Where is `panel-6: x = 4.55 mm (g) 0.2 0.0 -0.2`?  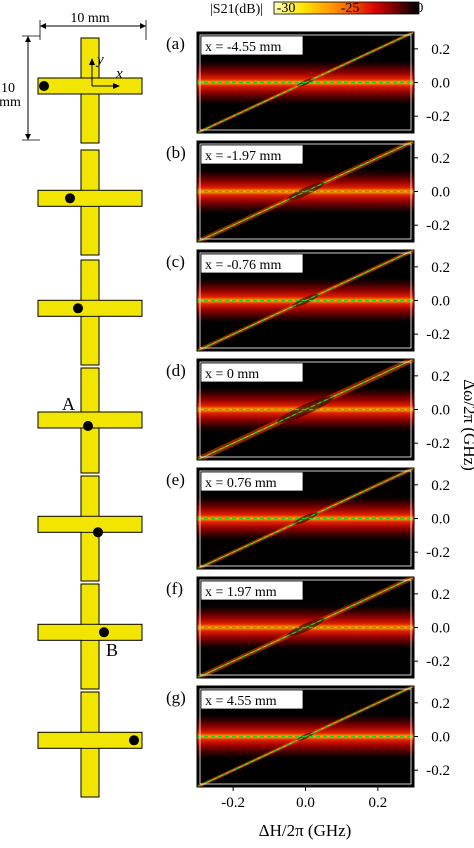 panel-6: x = 4.55 mm (g) 0.2 0.0 -0.2 is located at coordinates (308, 736).